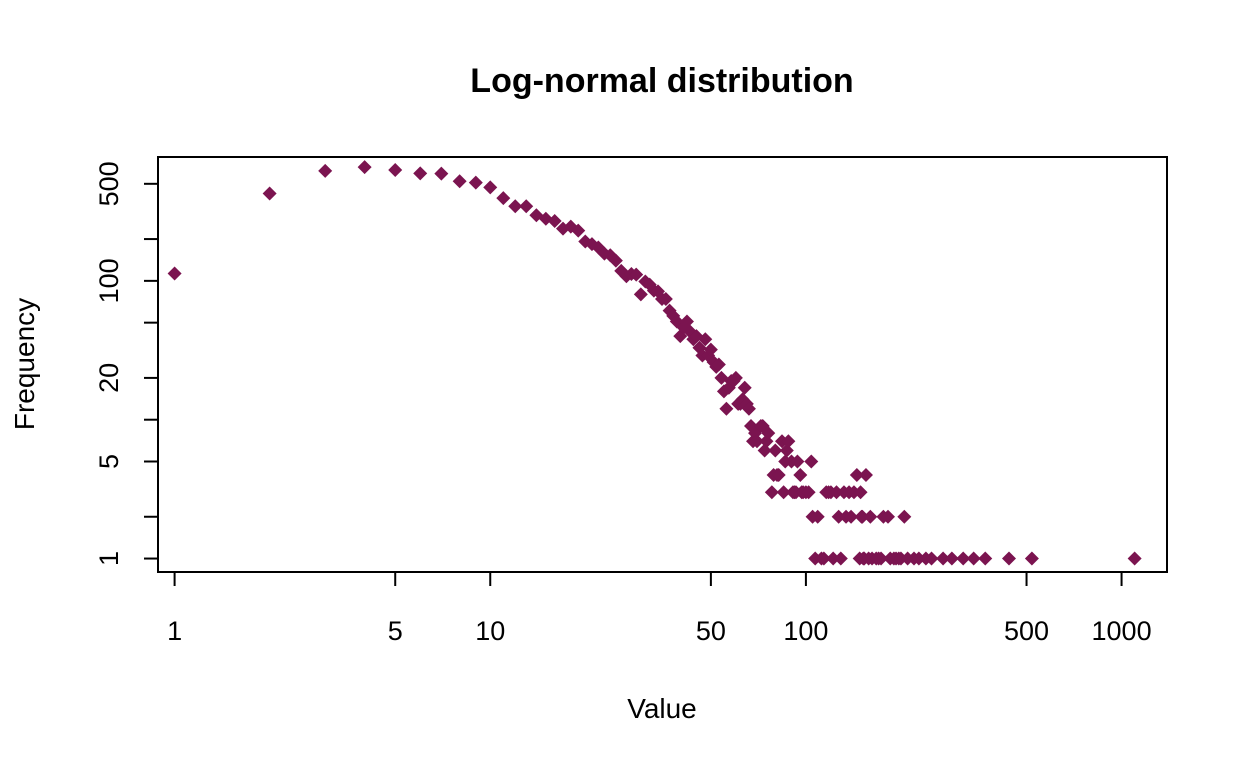 This screenshot has width=1248, height=773. What do you see at coordinates (109, 183) in the screenshot?
I see `y-tick-label: 500` at bounding box center [109, 183].